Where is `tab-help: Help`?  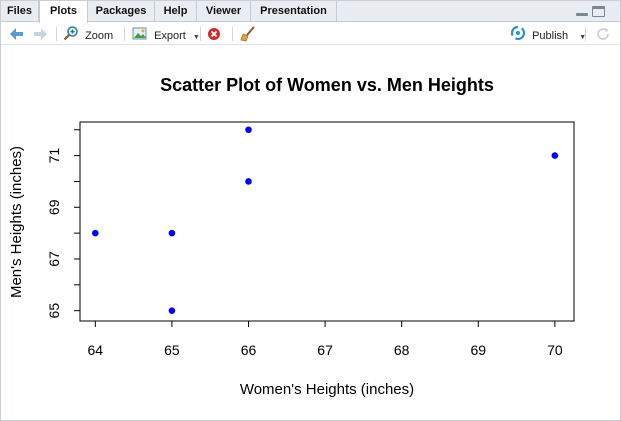 tab-help: Help is located at coordinates (176, 11).